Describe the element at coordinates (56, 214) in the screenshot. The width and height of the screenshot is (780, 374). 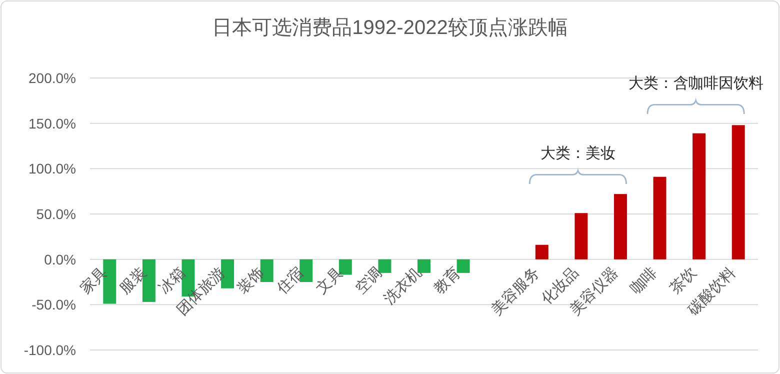
I see `y-tick-label: 50.0%` at that location.